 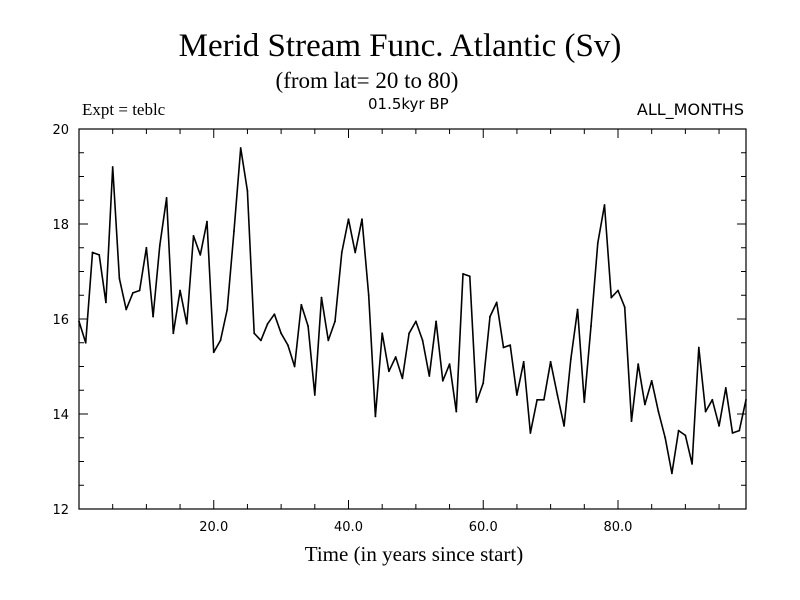 What do you see at coordinates (60, 510) in the screenshot?
I see `y-tick-label: 12` at bounding box center [60, 510].